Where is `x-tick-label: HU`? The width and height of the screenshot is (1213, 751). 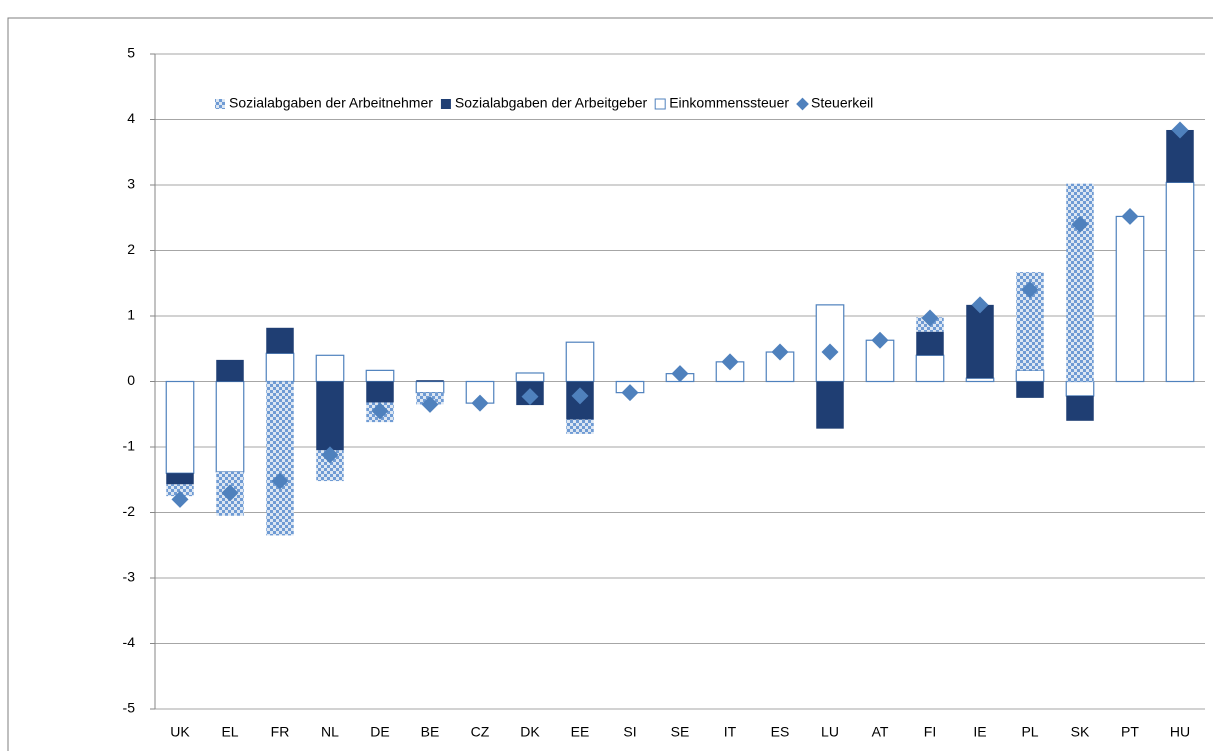
x-tick-label: HU is located at coordinates (1180, 732).